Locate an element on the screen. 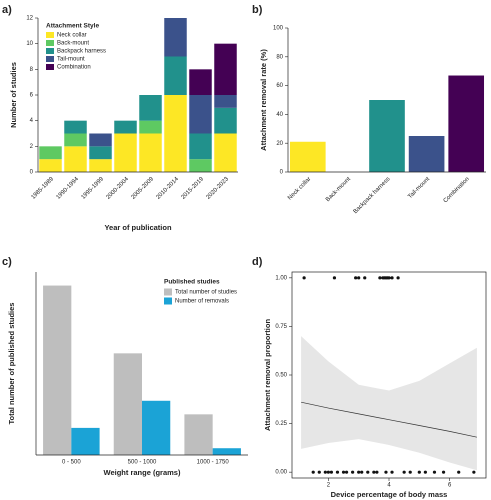 This screenshot has height=500, width=491. trend-line is located at coordinates (389, 419).